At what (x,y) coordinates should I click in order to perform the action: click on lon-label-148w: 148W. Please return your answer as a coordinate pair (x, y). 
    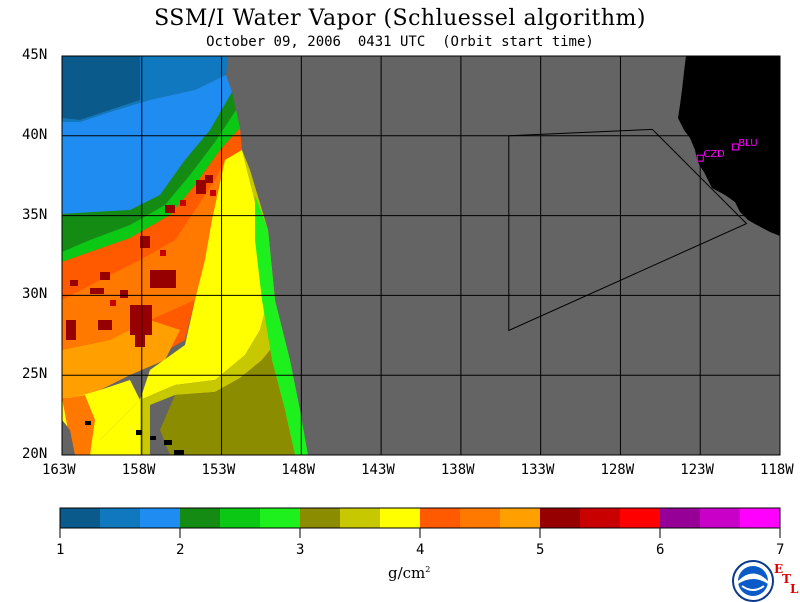
    Looking at the image, I should click on (298, 470).